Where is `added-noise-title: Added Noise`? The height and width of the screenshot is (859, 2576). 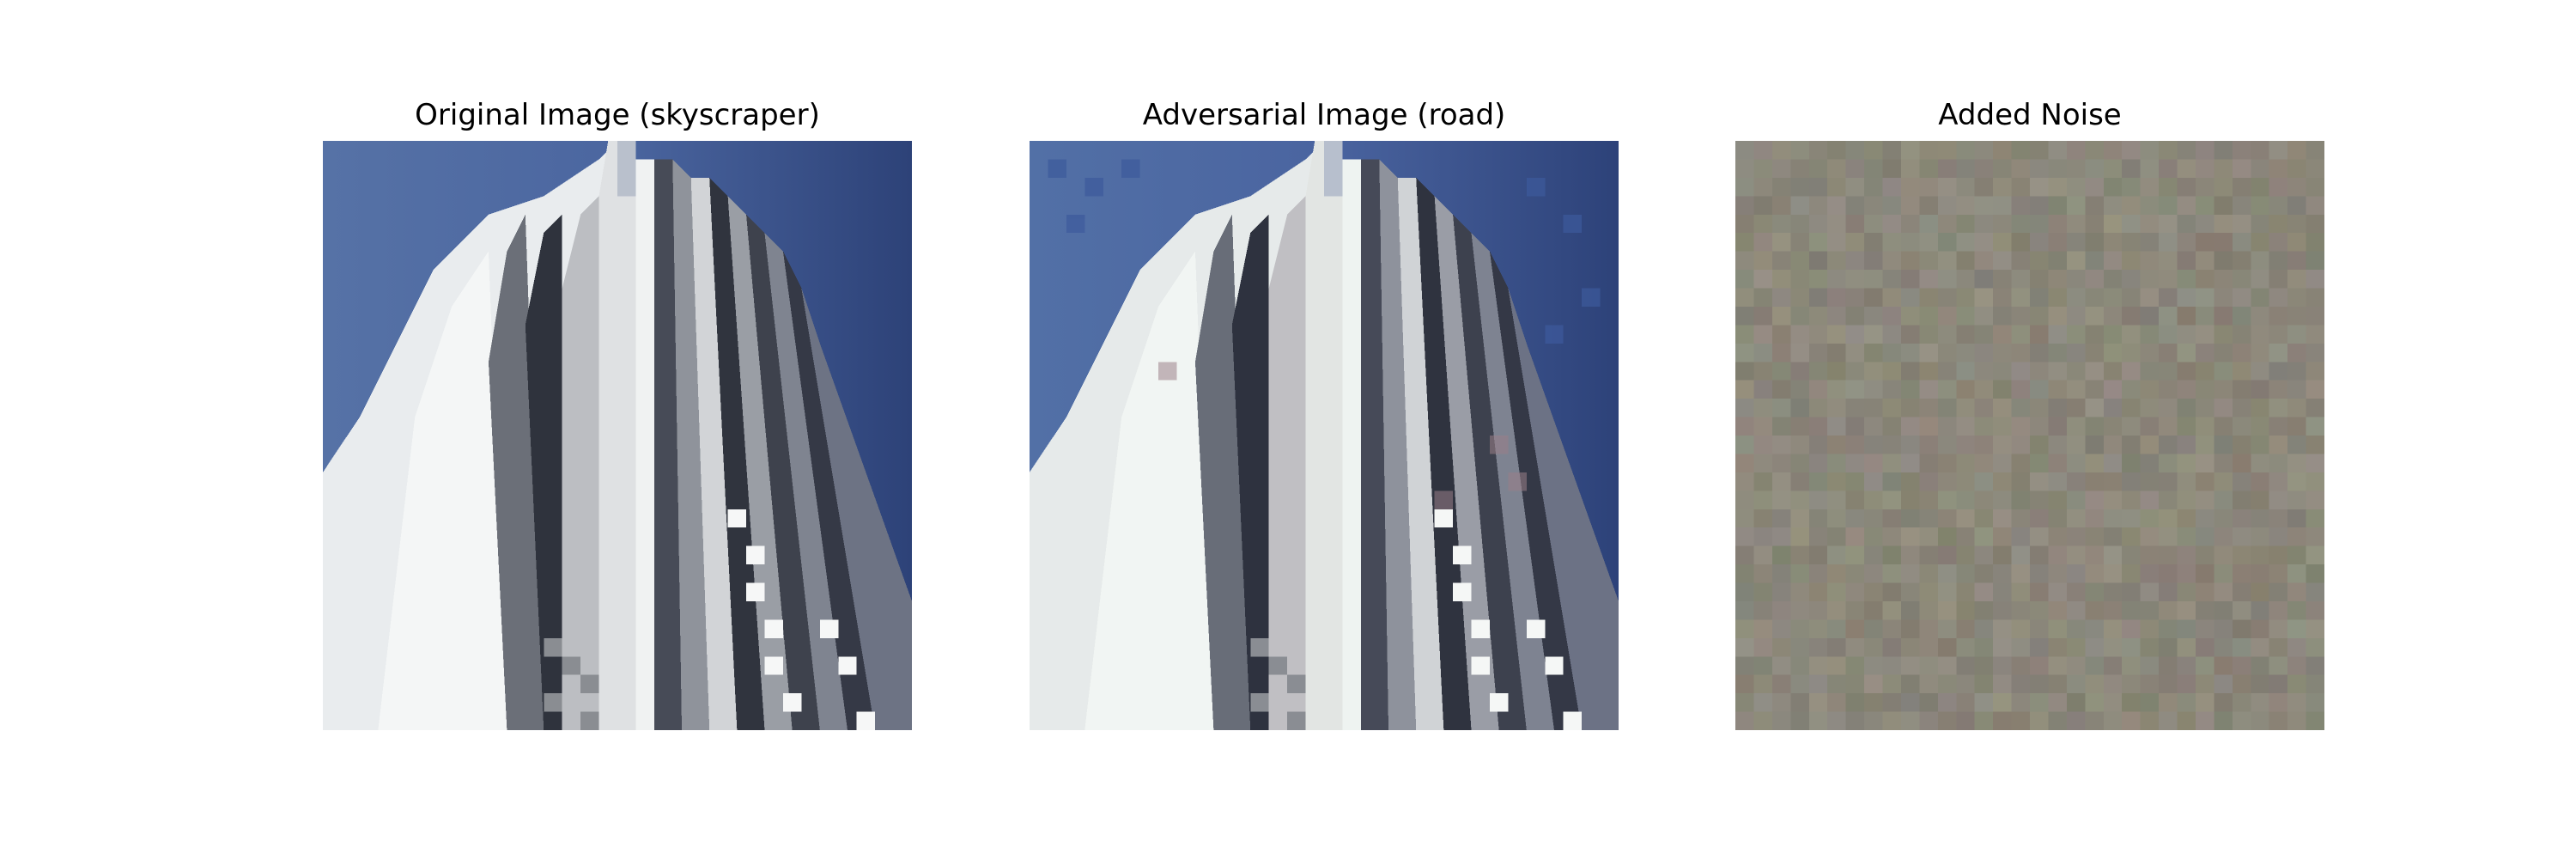
added-noise-title: Added Noise is located at coordinates (2030, 115).